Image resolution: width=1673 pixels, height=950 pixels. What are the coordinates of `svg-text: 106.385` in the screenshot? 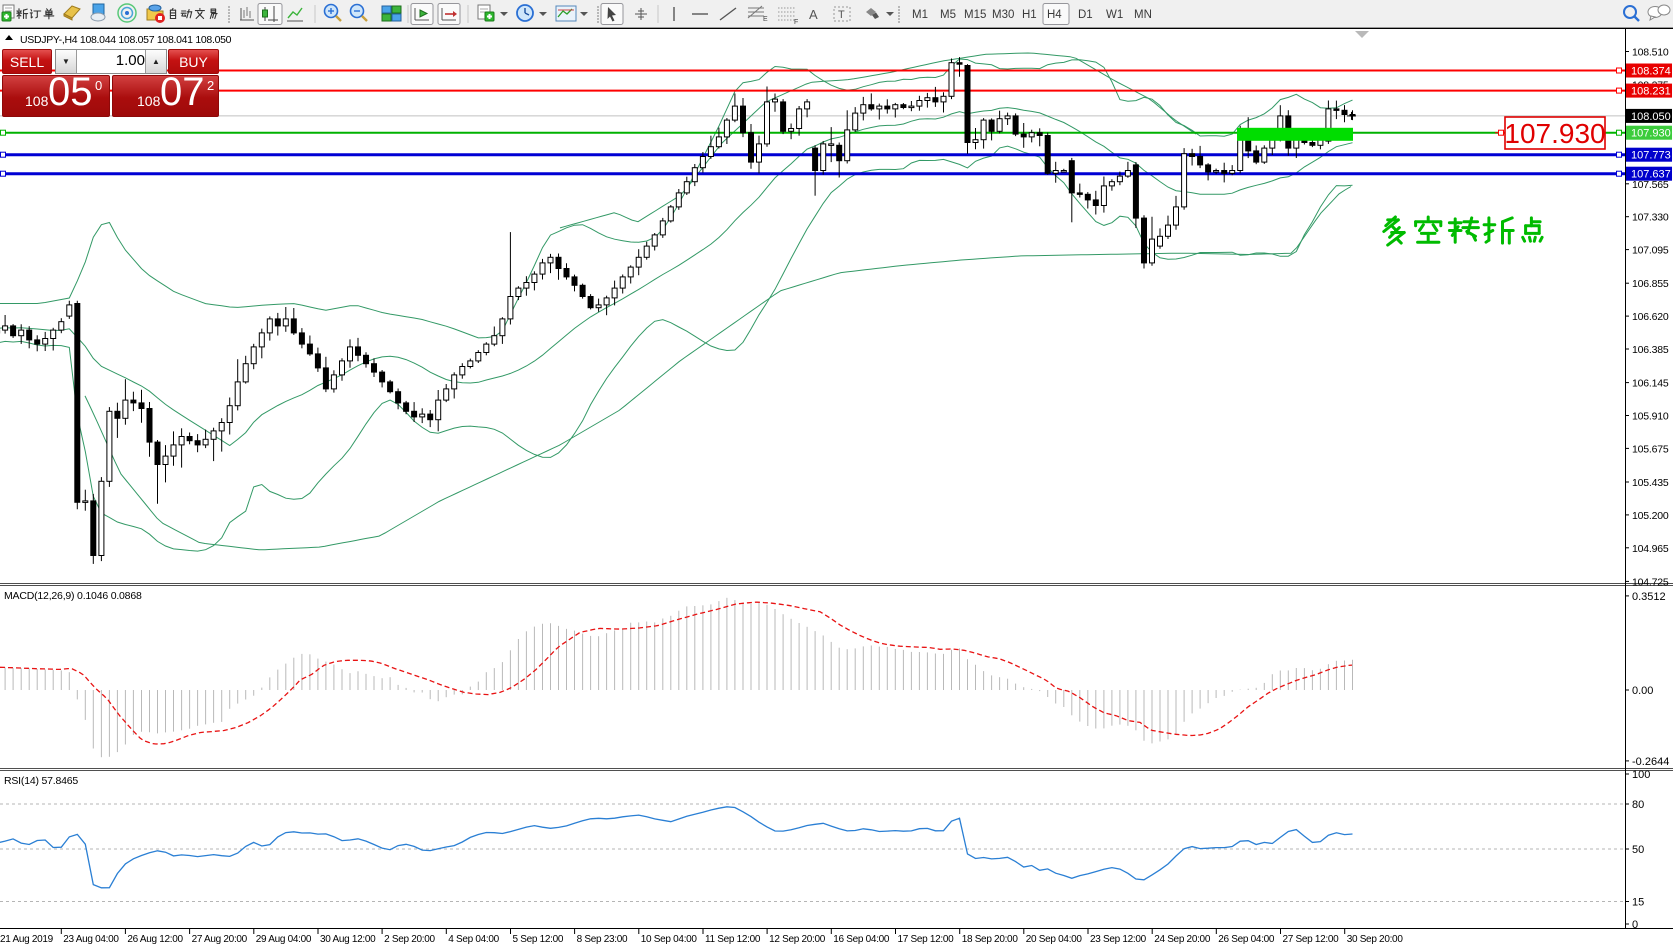 It's located at (1650, 350).